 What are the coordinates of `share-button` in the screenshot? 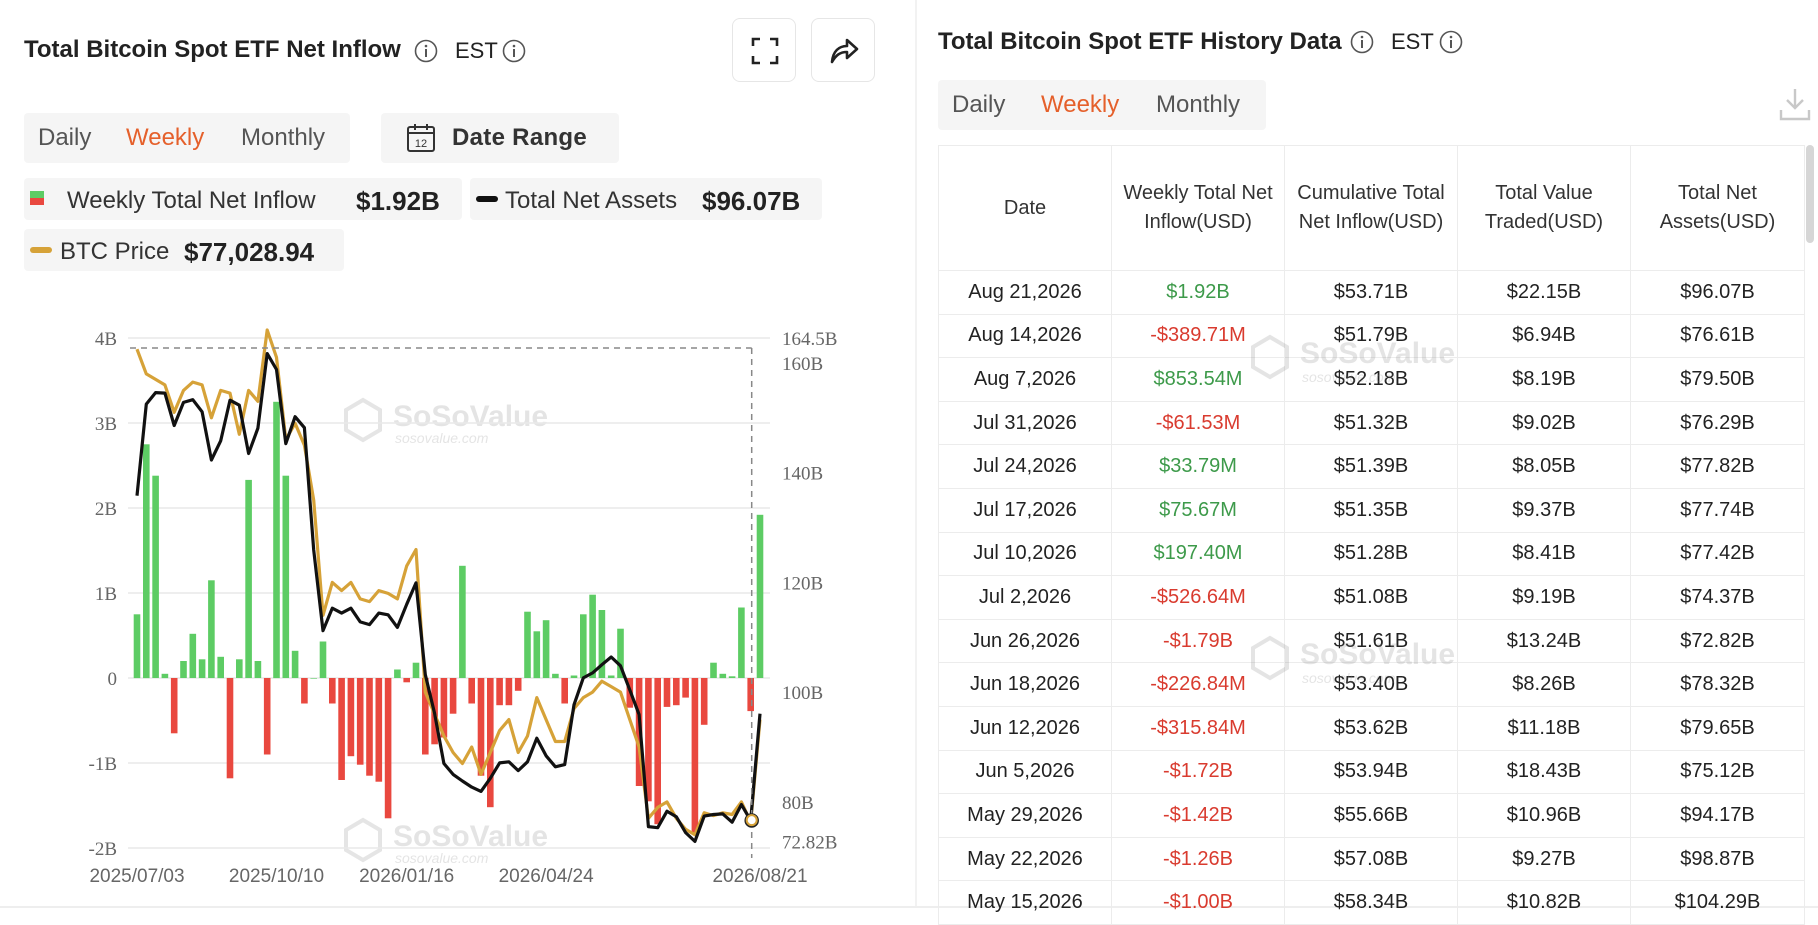 It's located at (843, 50).